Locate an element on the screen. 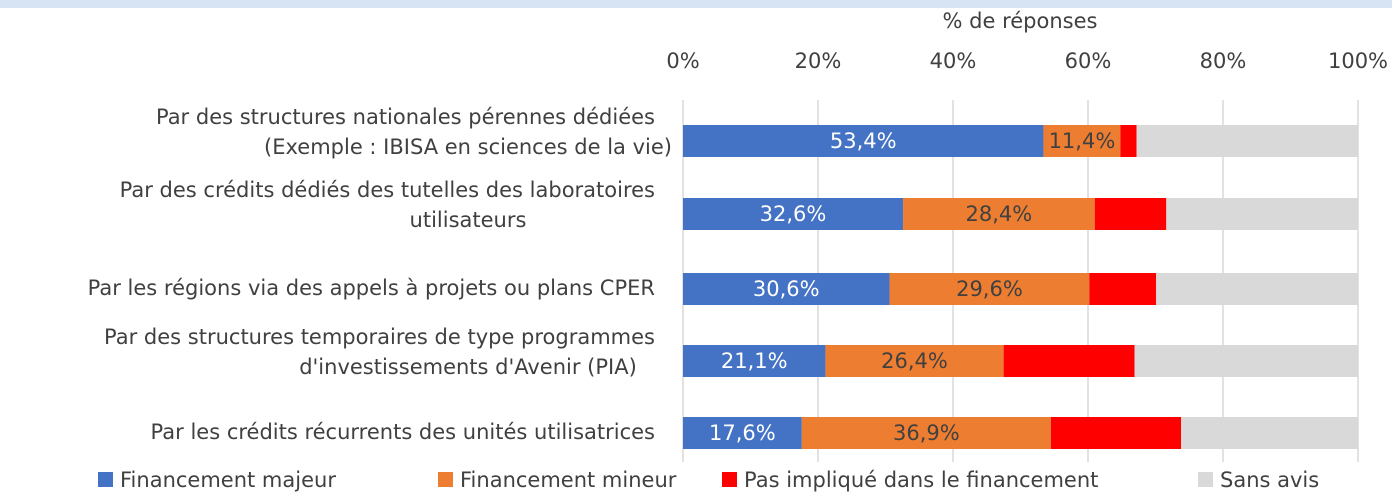  value-label: 36,9% is located at coordinates (926, 433).